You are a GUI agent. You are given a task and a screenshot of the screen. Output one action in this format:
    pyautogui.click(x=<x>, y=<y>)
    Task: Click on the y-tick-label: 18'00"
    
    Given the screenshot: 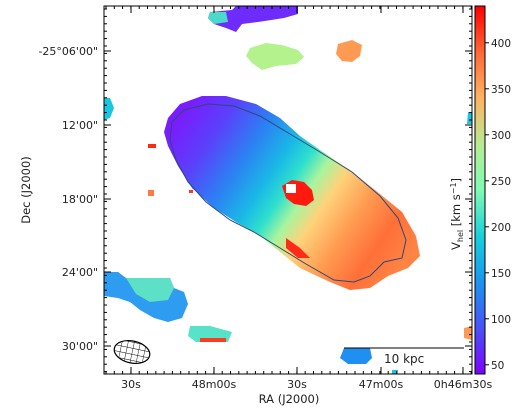 What is the action you would take?
    pyautogui.click(x=80, y=199)
    